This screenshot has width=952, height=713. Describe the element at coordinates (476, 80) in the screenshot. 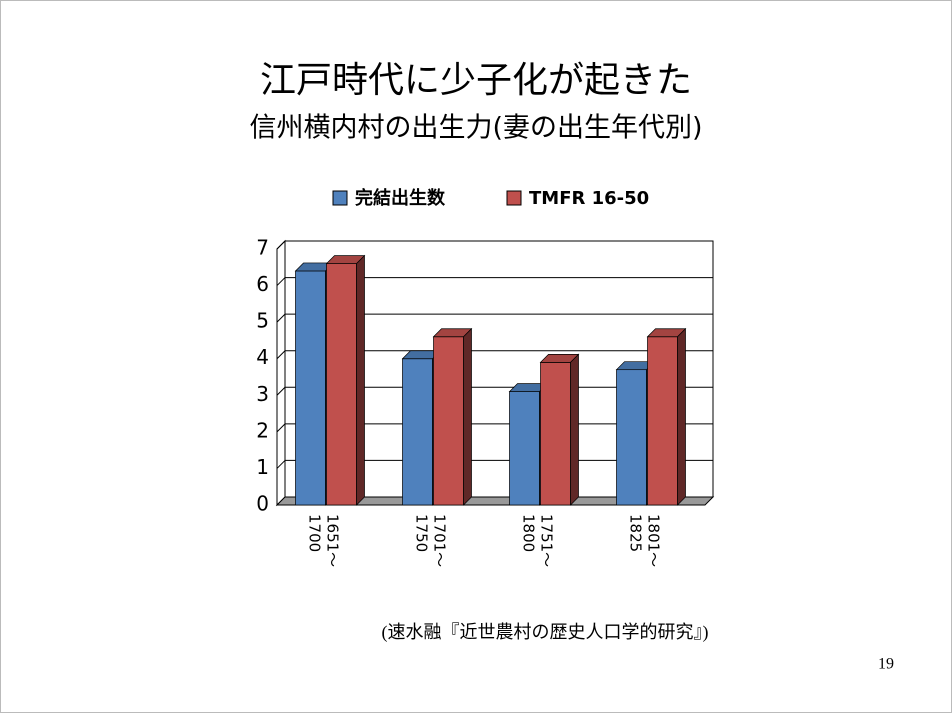

I see `chart-title: 江戸時代に少子化が起きた` at that location.